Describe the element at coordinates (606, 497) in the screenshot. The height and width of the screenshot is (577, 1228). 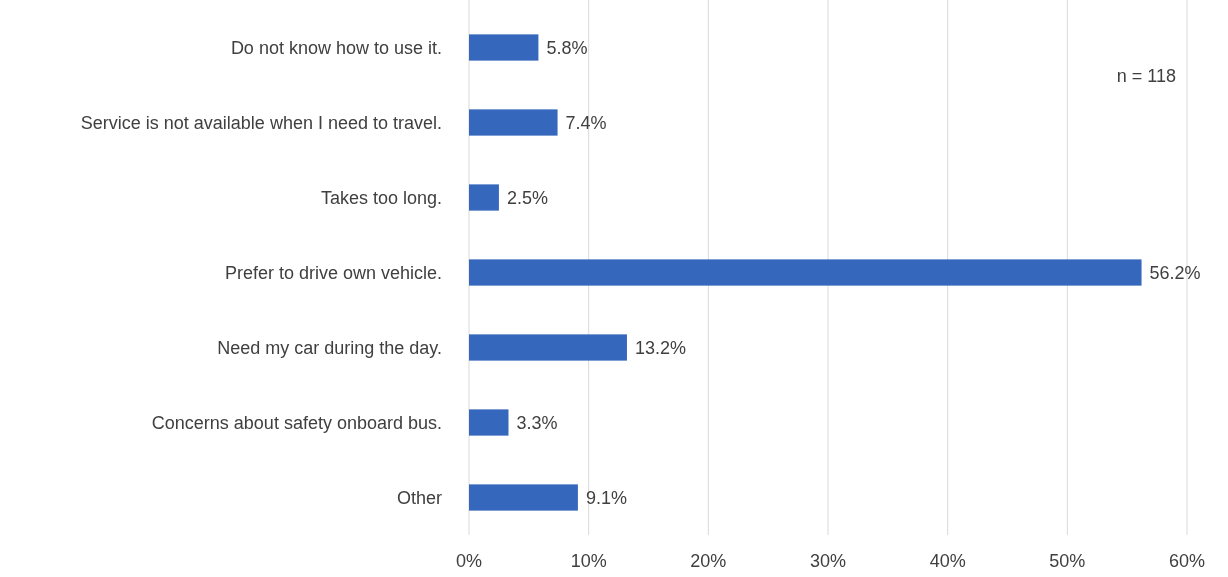
I see `data-label: 9.1%` at that location.